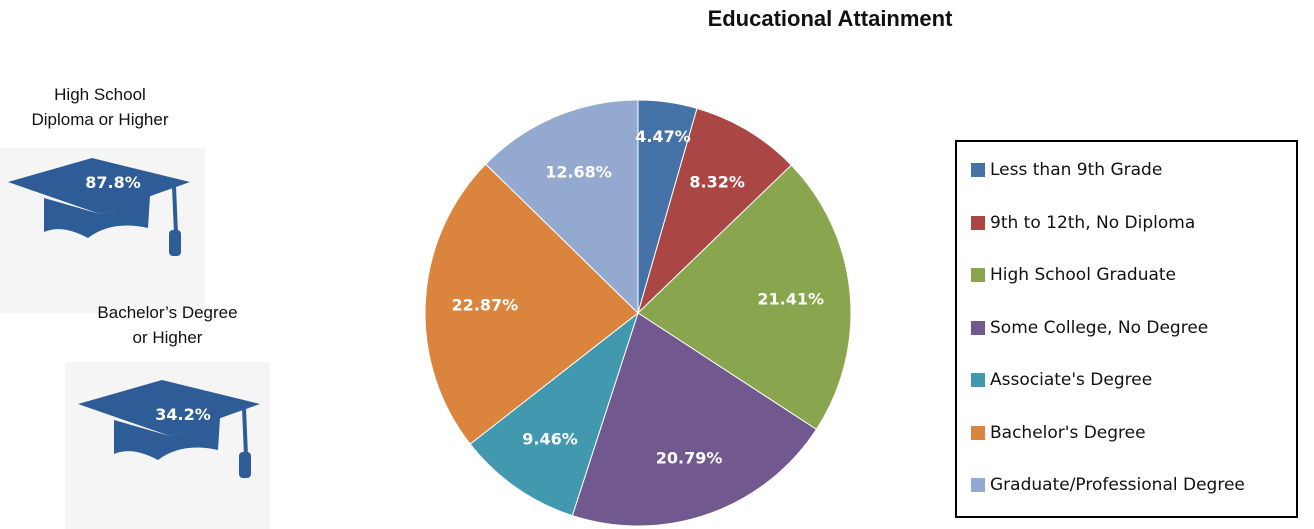  Describe the element at coordinates (1117, 485) in the screenshot. I see `legend-label: Graduate/Professional Degree` at that location.